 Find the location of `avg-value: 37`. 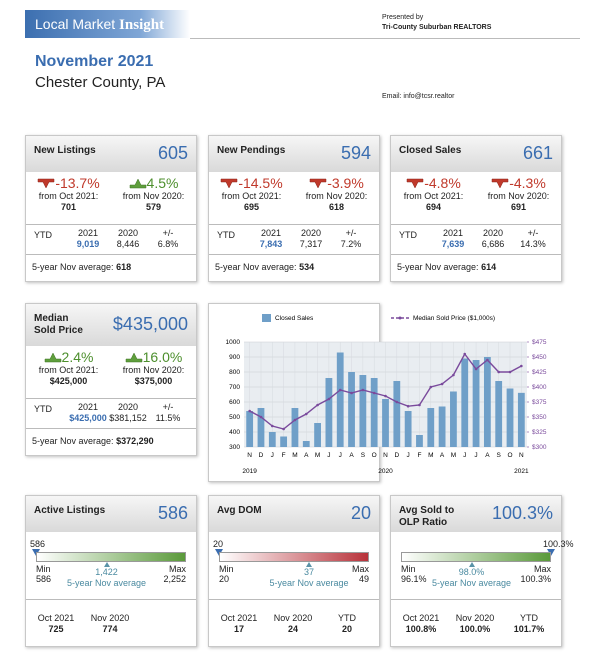

avg-value: 37 is located at coordinates (308, 572).